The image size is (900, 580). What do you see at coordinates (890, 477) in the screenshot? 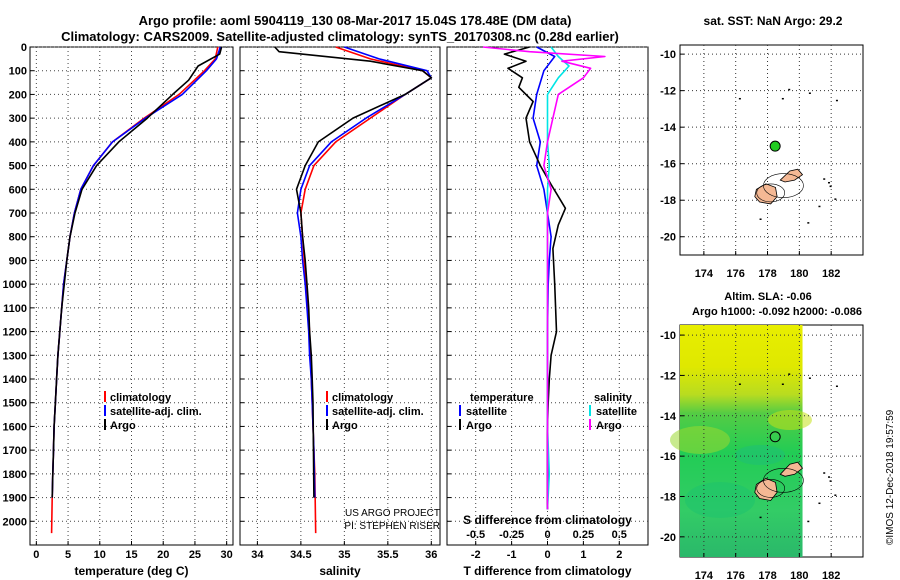
I see `timestamp-label: ©IMOS 12-Dec-2018 19:57:59` at bounding box center [890, 477].